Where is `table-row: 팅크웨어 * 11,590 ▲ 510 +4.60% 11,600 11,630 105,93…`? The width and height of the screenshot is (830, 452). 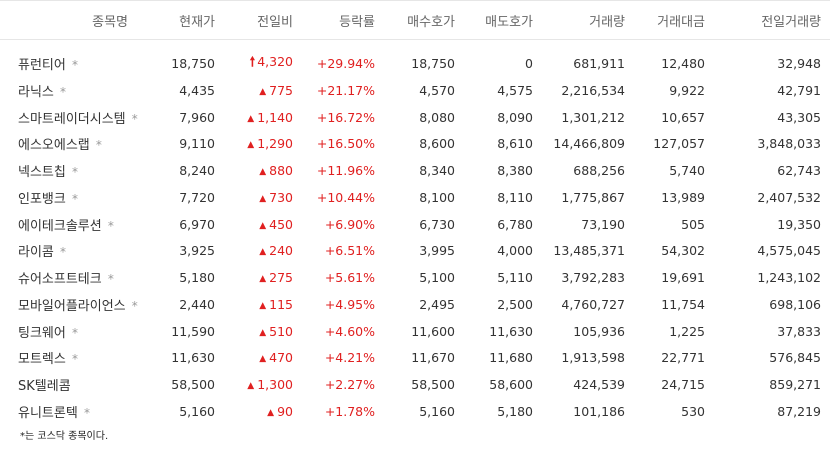 table-row: 팅크웨어 * 11,590 ▲ 510 +4.60% 11,600 11,630 105,93… is located at coordinates (415, 331).